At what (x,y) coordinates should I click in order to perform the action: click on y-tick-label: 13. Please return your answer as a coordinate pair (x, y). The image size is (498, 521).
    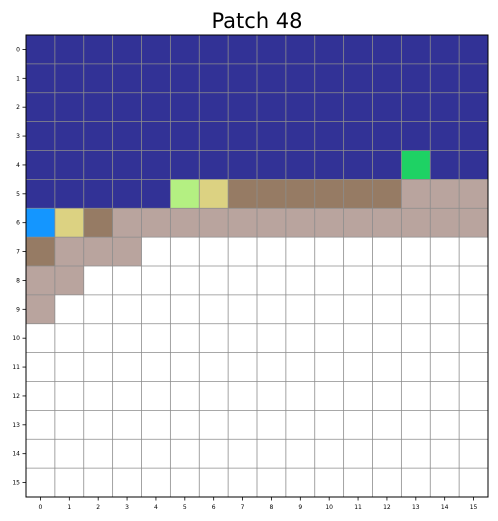
    Looking at the image, I should click on (16, 425).